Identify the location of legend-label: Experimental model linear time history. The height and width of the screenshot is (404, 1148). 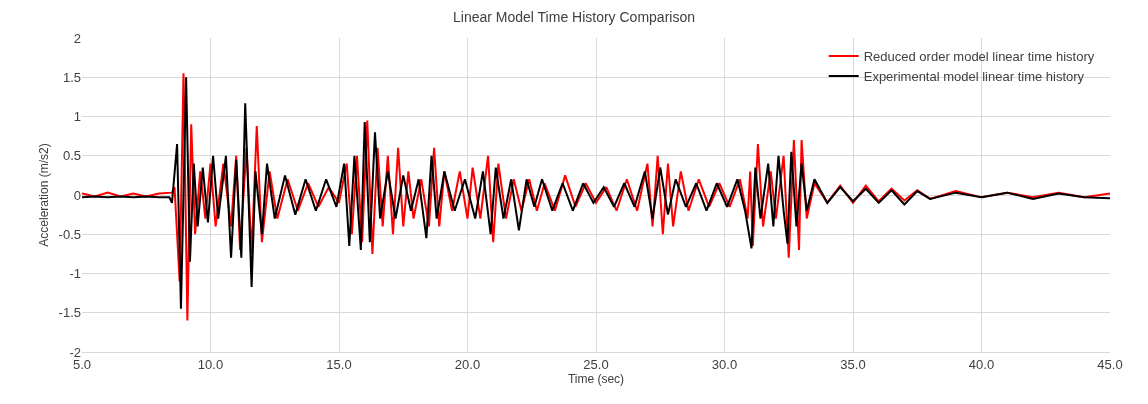
(974, 77).